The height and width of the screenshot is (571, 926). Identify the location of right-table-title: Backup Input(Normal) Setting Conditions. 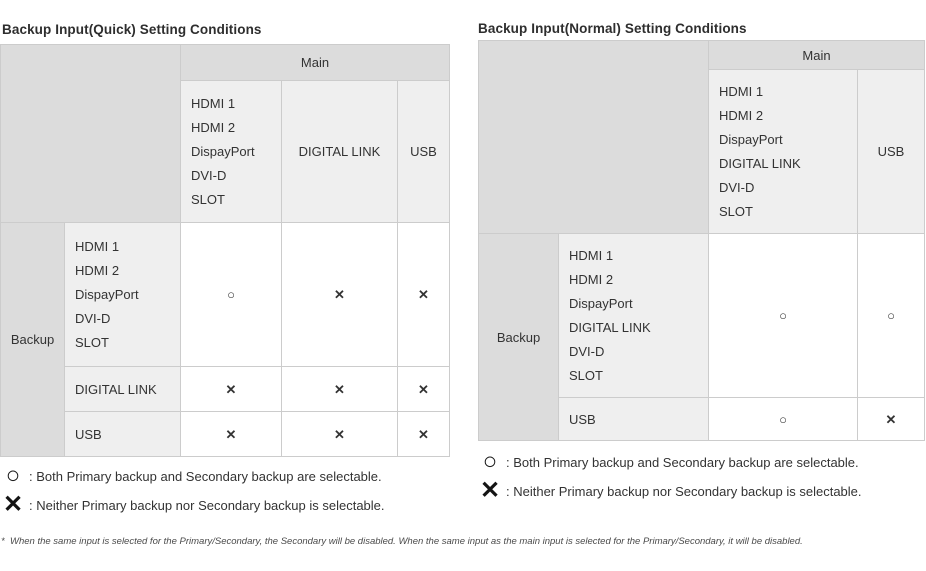
(612, 28).